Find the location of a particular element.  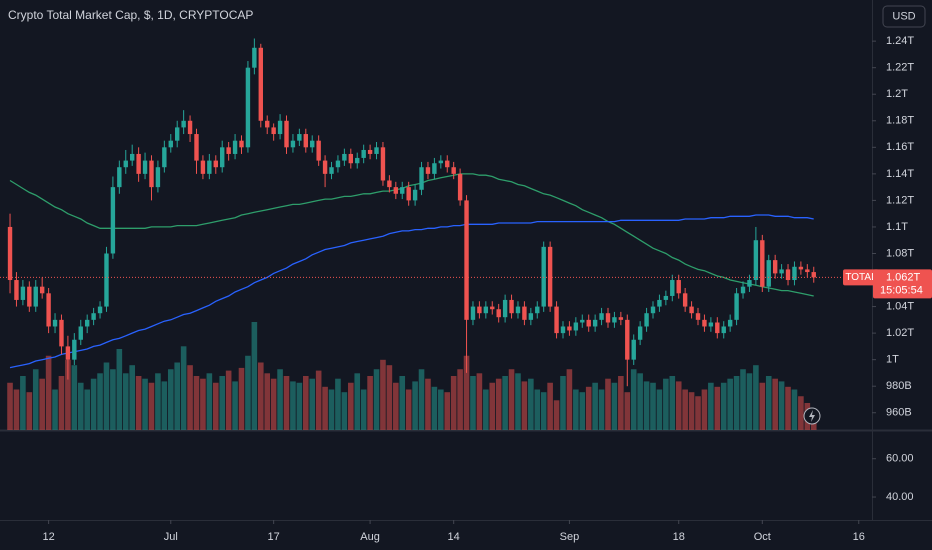

x-tick-label: Oct is located at coordinates (762, 537).